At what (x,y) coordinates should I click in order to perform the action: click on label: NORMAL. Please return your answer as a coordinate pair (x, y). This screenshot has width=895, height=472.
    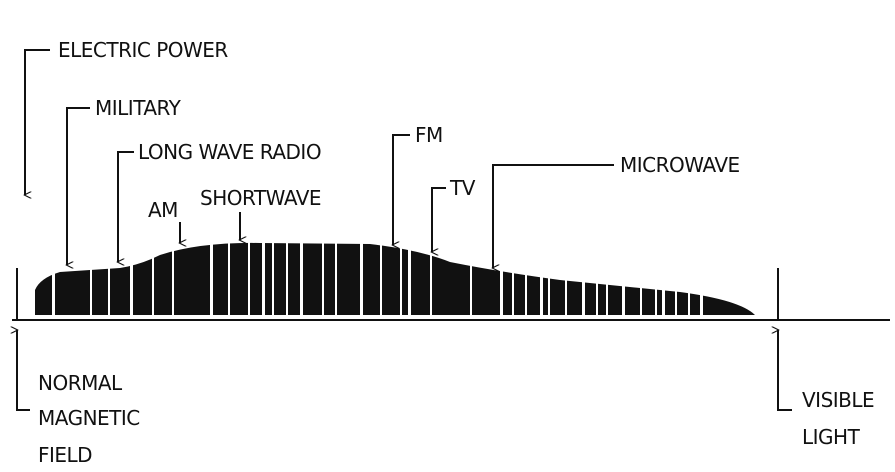
    Looking at the image, I should click on (80, 383).